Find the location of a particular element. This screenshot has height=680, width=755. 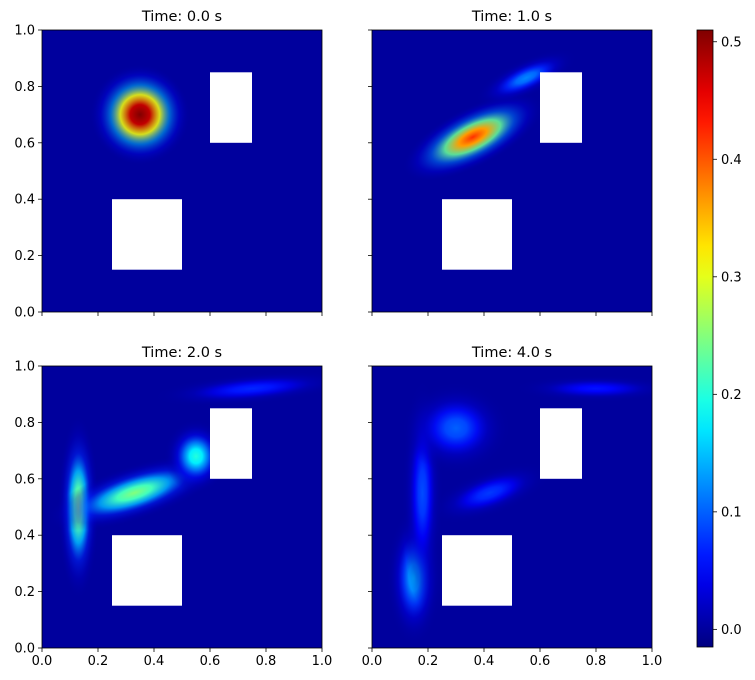

colorbar-tick-label: 0.5 is located at coordinates (731, 42).